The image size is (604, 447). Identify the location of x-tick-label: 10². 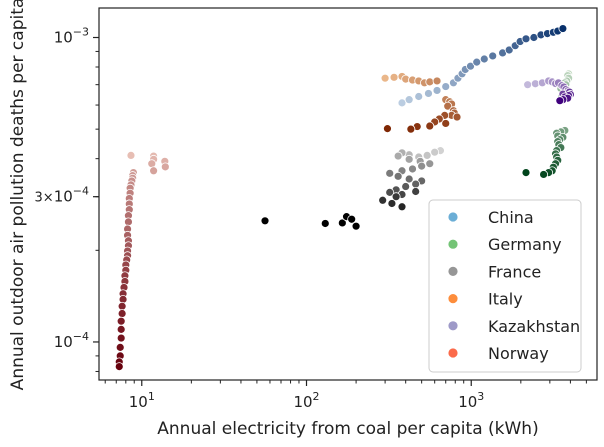
(306, 400).